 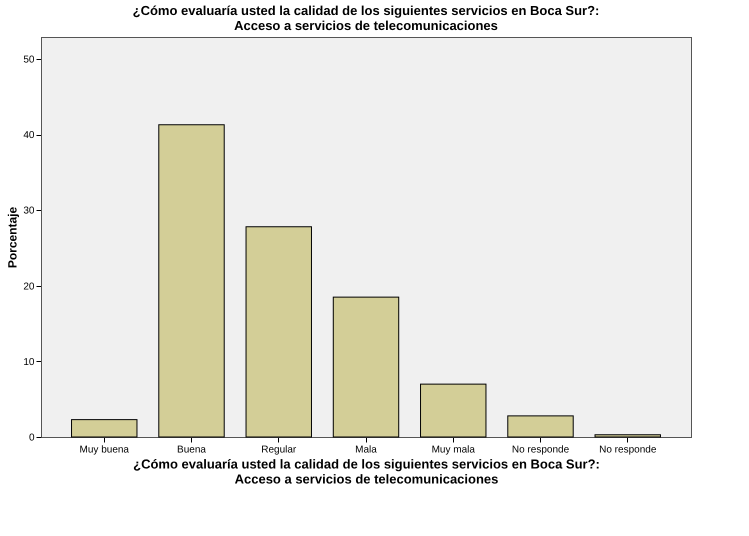 I want to click on y-tick-label: 20, so click(x=29, y=286).